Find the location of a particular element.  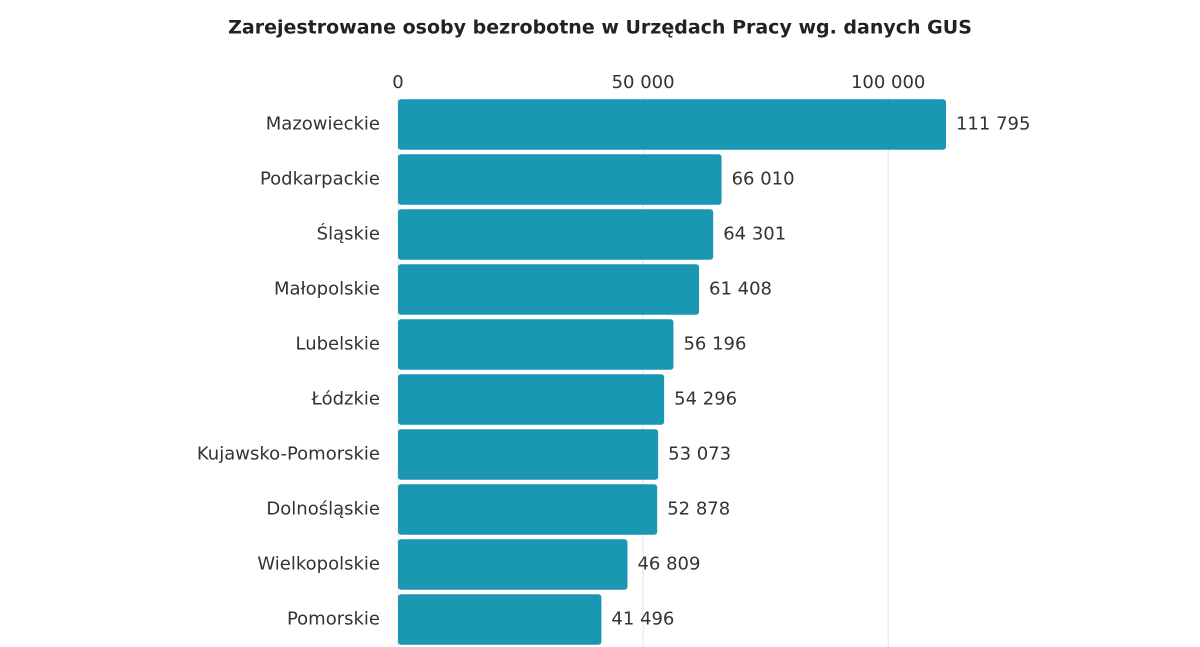

value-label: 46 809 is located at coordinates (668, 564).